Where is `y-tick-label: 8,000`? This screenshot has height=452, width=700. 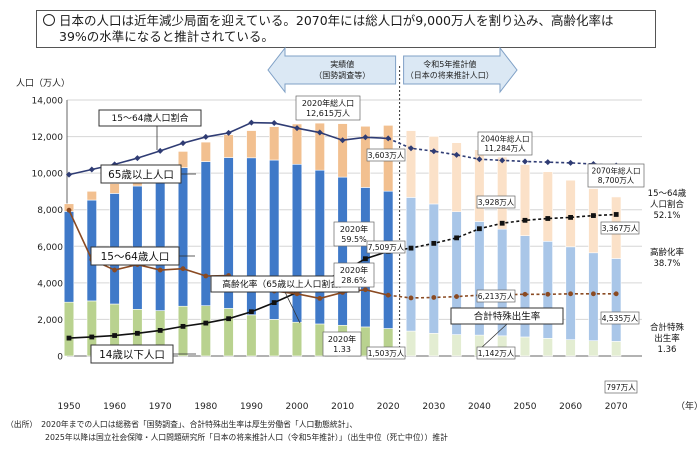 y-tick-label: 8,000 is located at coordinates (50, 211).